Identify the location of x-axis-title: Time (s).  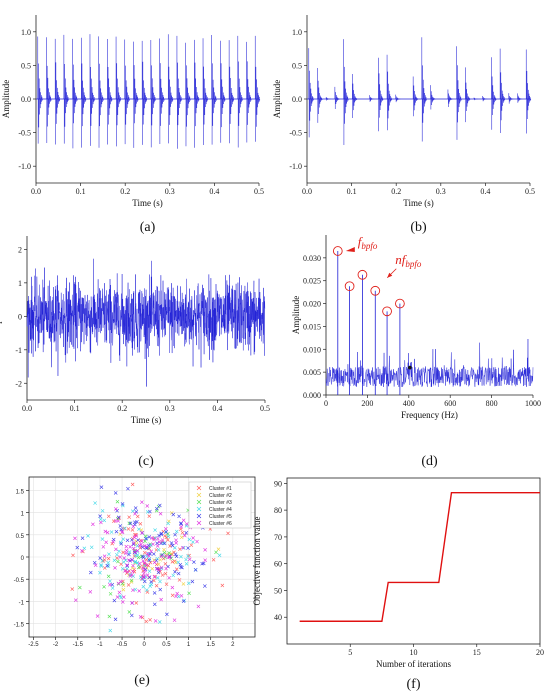
(146, 420).